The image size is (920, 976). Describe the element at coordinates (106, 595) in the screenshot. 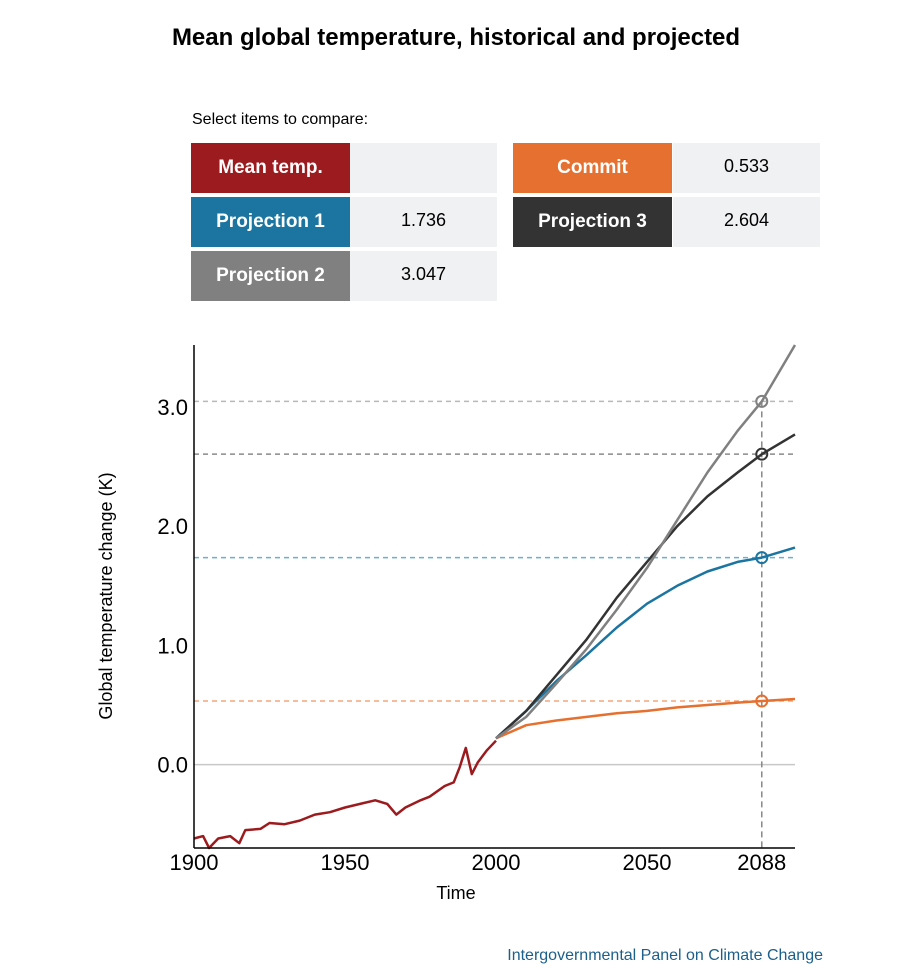

I see `y-axis-label: Global temperature change (K)` at that location.